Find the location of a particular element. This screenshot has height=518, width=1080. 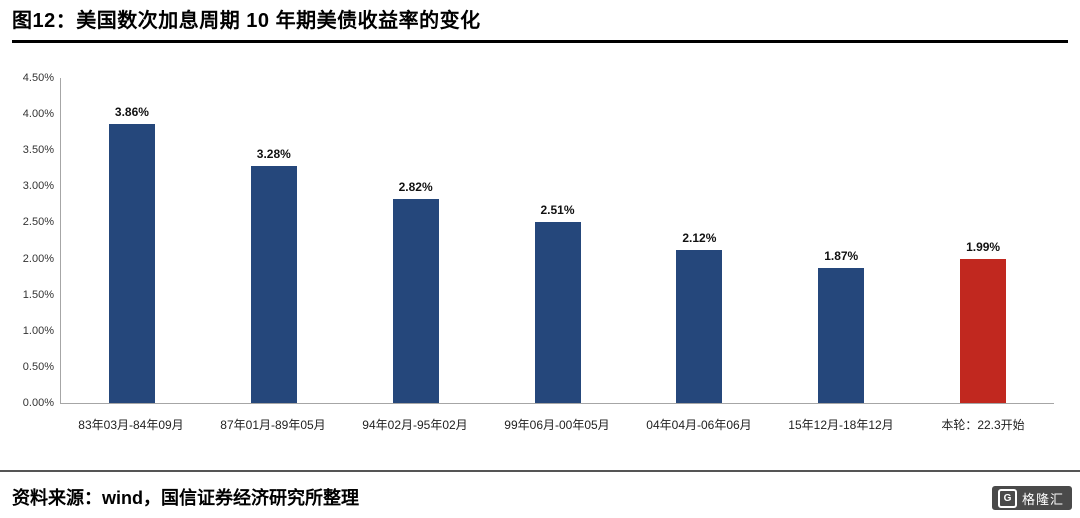

source-text: 资料来源：wind，国信证券经济研究所整理 is located at coordinates (185, 498).